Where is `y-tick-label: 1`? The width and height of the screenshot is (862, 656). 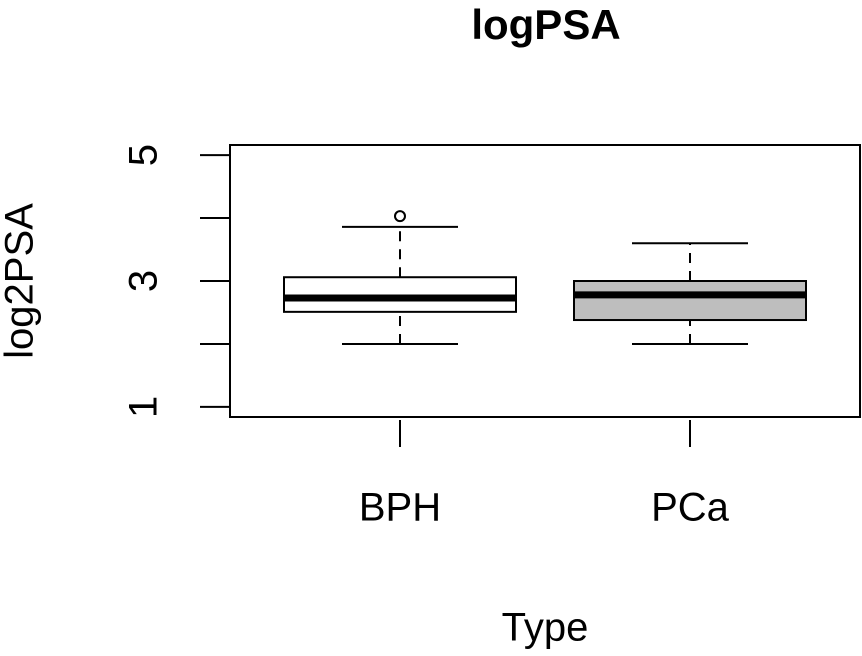 y-tick-label: 1 is located at coordinates (144, 407).